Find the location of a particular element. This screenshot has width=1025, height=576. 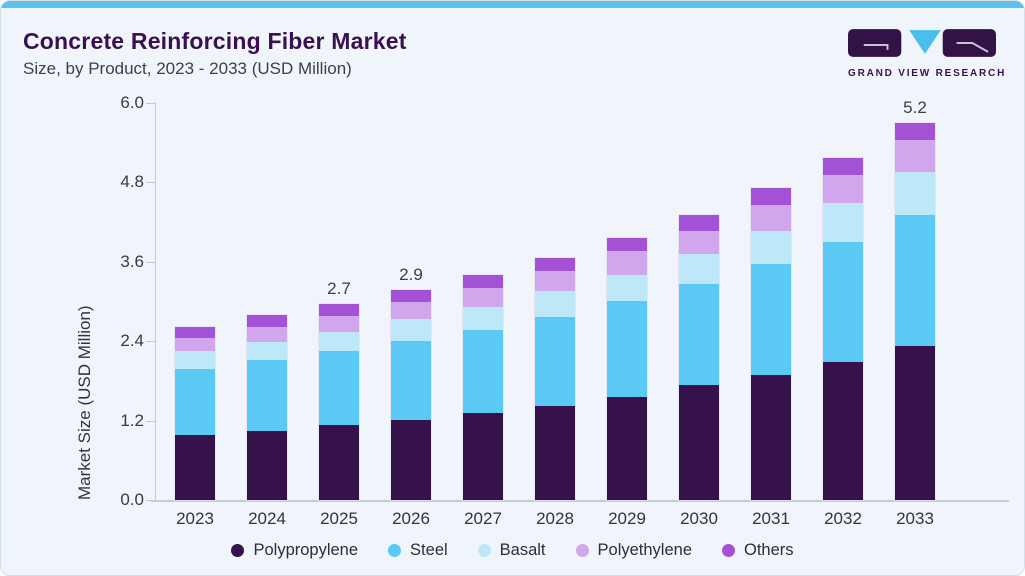

legend-label: Basalt is located at coordinates (522, 549).